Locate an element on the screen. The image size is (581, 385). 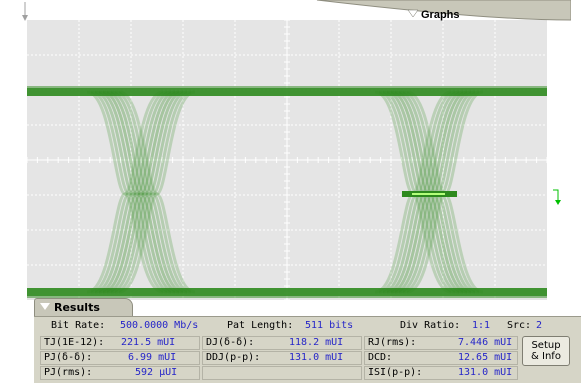
graphs-dropdown-triangle-icon is located at coordinates (413, 13).